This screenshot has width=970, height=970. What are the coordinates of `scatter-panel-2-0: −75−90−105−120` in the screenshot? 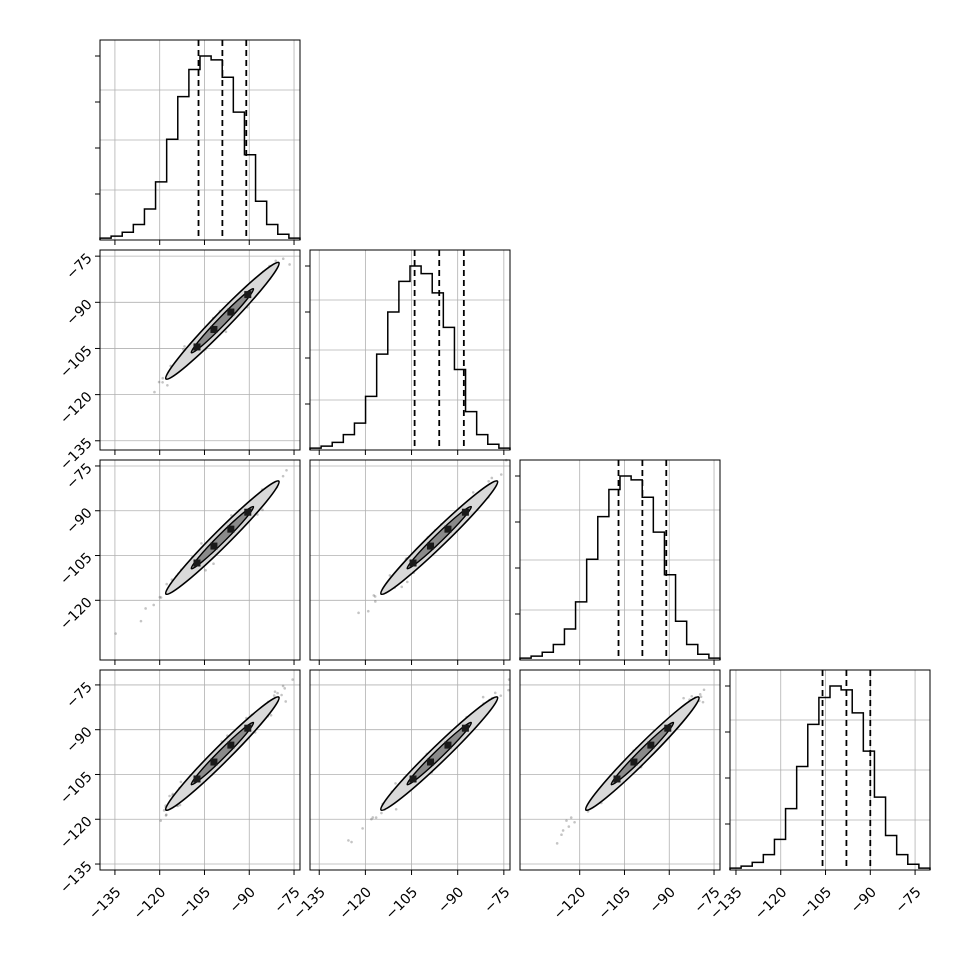 It's located at (179, 562).